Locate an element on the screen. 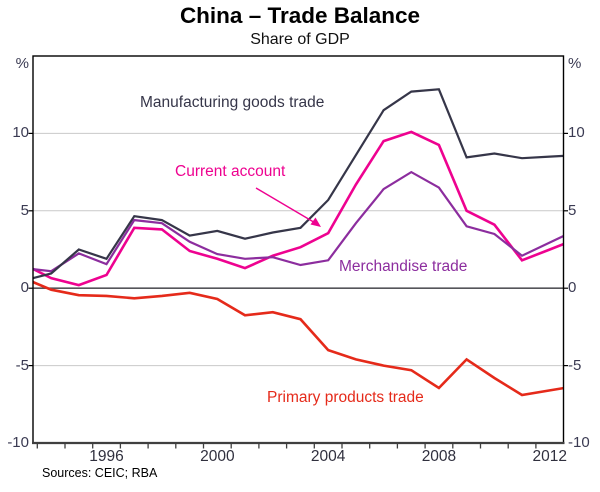  series-label-current-account: Current account is located at coordinates (230, 171).